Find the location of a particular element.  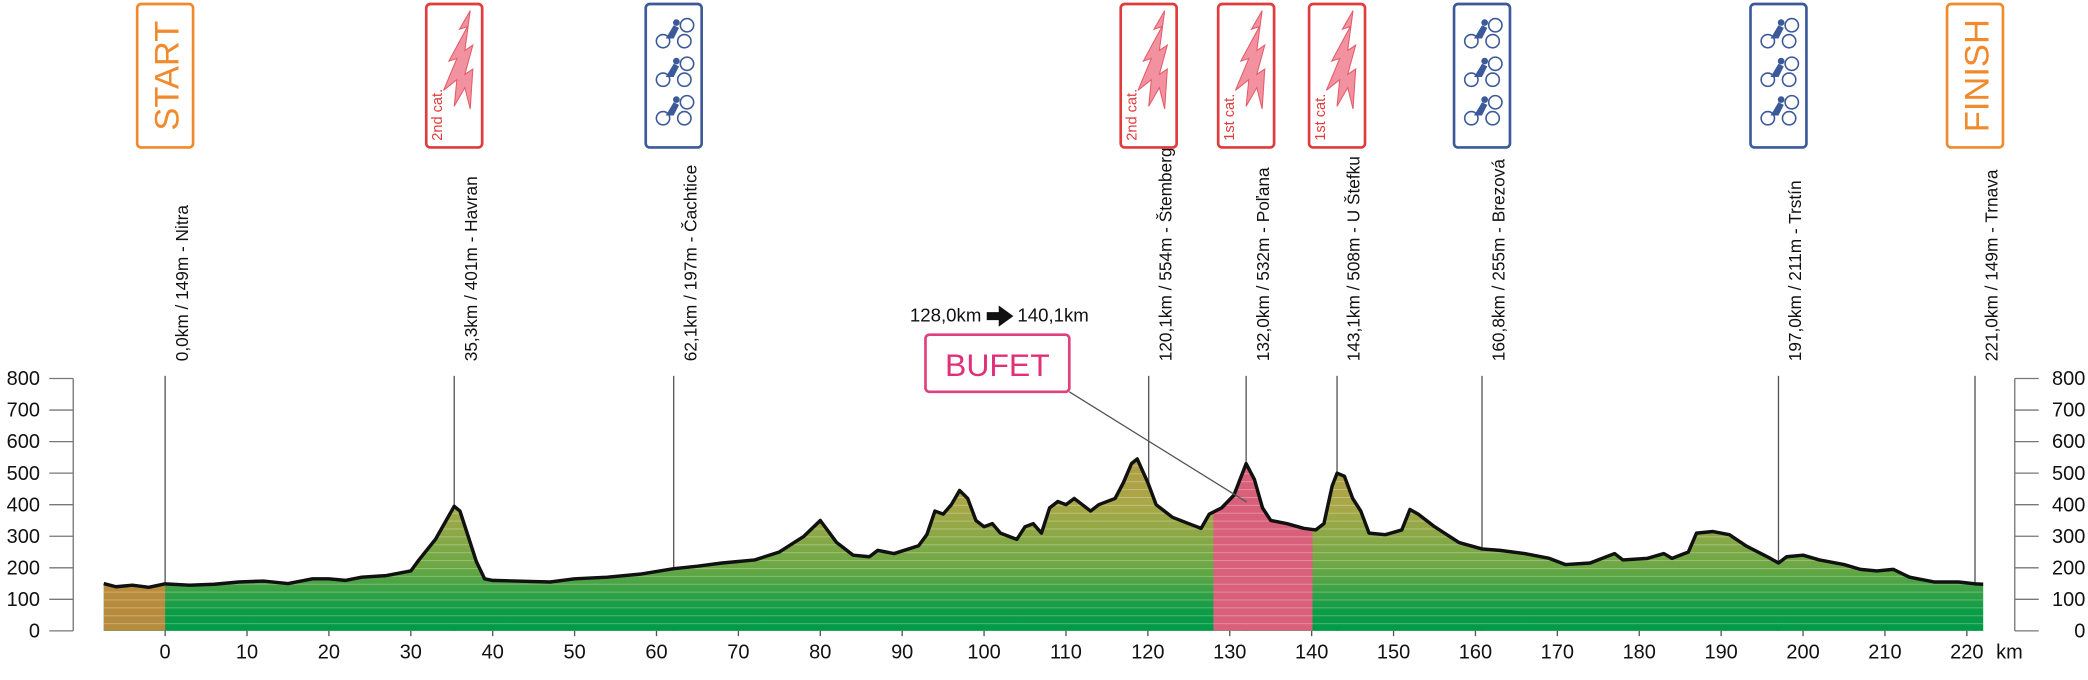

x-tick-label: 120 is located at coordinates (1147, 653).